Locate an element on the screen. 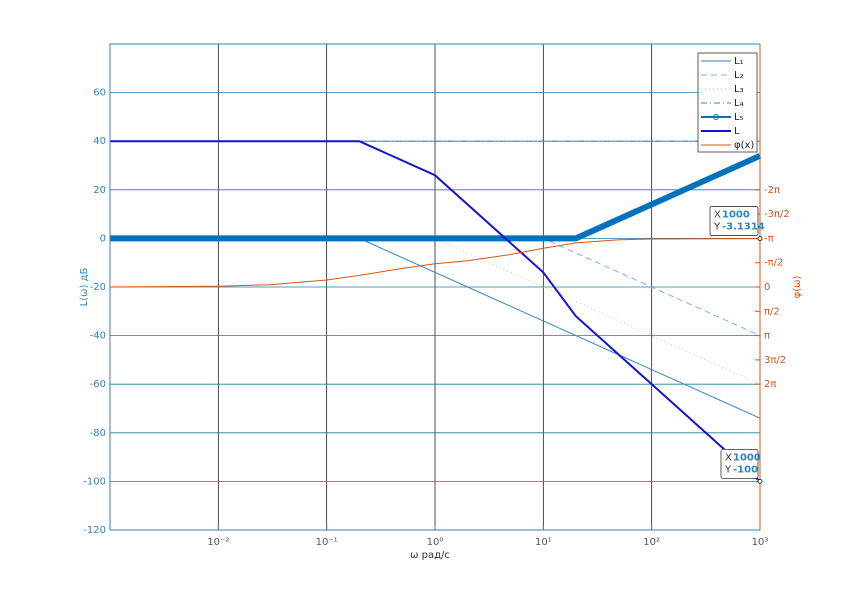  y-axis-label: L(ω) дБ is located at coordinates (84, 287).